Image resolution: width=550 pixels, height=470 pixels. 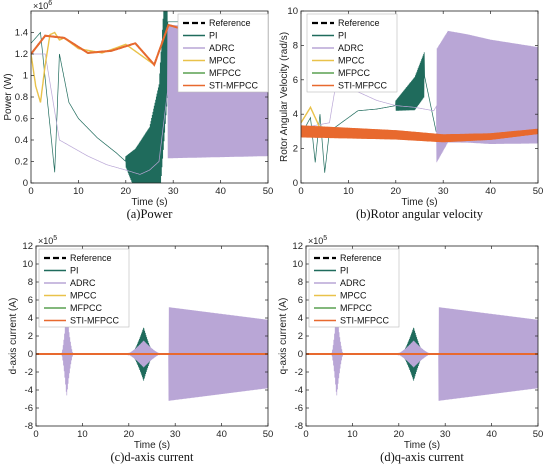 I want to click on y-tick-label: 0.6, so click(x=21, y=119).